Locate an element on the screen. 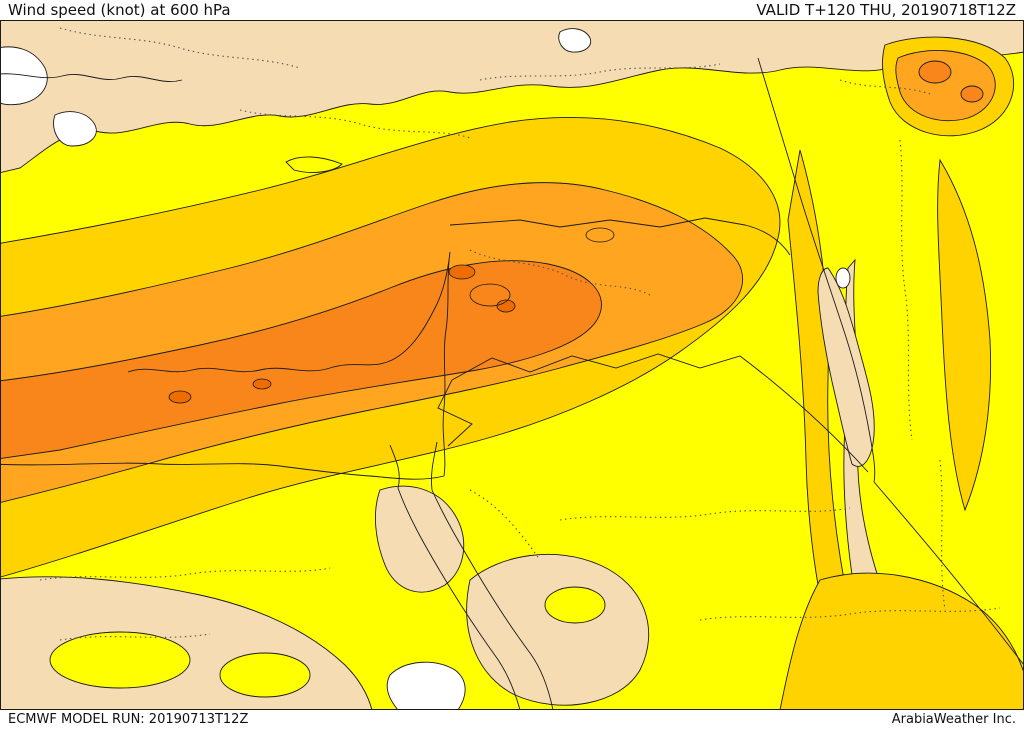 This screenshot has height=729, width=1024. turkey-syria-border is located at coordinates (620, 236).